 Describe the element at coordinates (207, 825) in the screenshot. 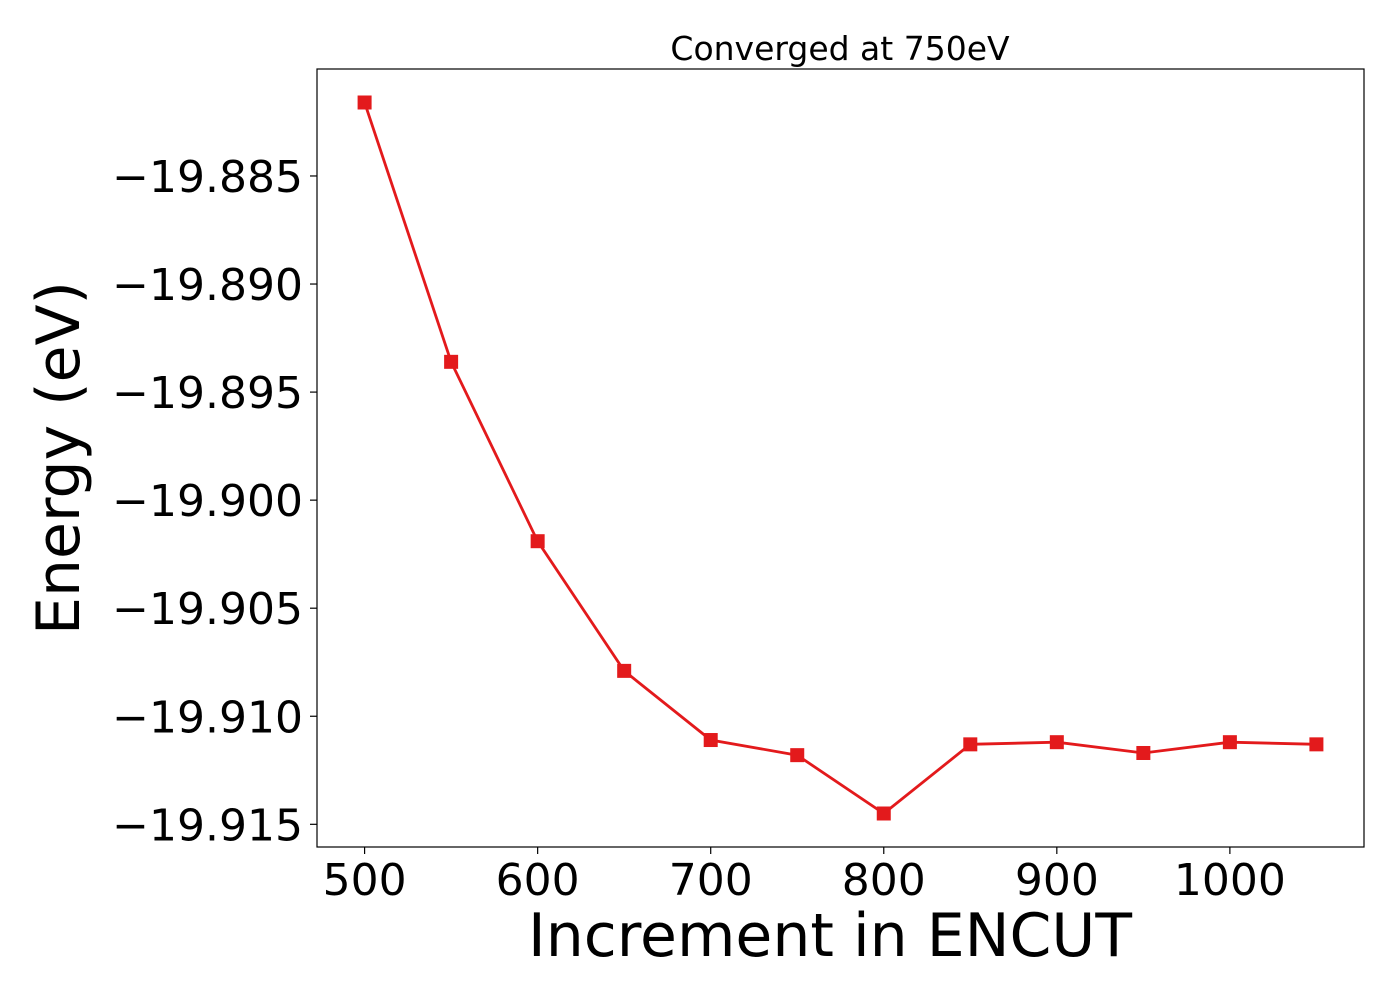

I see `y-tick-label: −19.915` at that location.